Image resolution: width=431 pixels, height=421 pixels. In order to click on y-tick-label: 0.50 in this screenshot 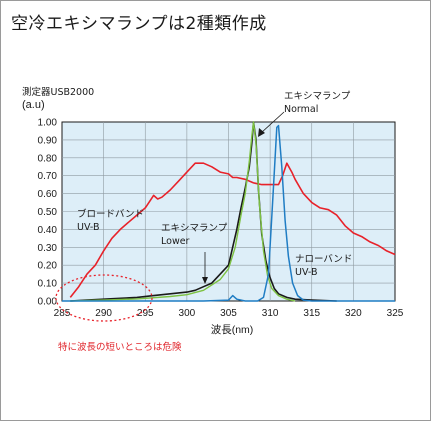, I will do `click(48, 212)`.